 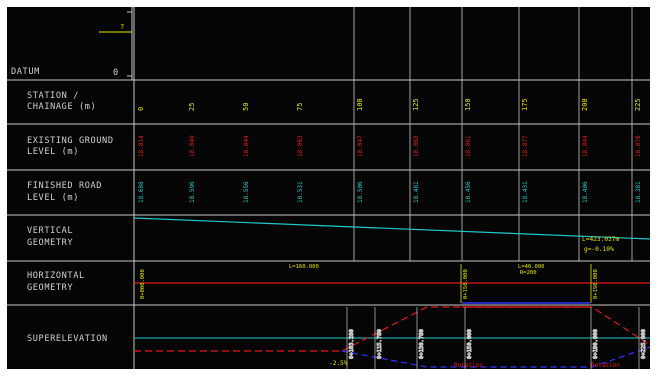 I want to click on row-label-superelevation: SUPERELEVATION, so click(x=67, y=339).